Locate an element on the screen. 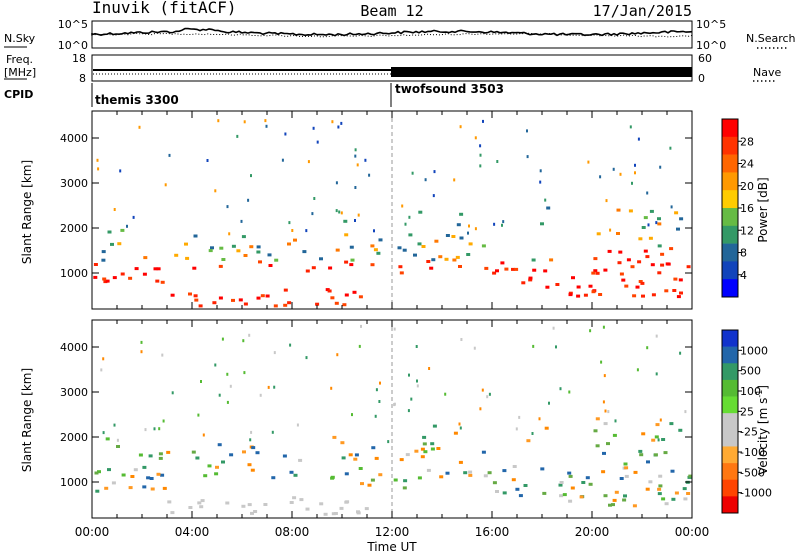  x-tick-label: 12:00 is located at coordinates (392, 532).